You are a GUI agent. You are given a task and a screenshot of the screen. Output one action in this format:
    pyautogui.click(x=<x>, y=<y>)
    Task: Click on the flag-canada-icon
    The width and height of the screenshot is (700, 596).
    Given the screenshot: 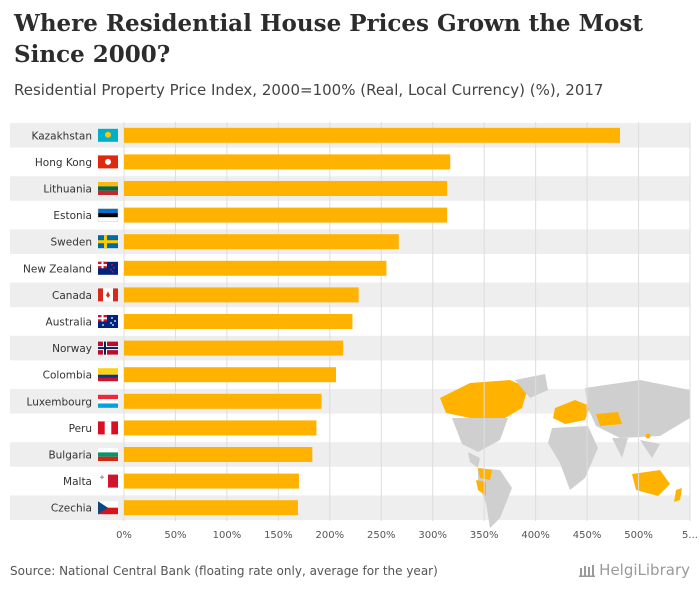 What is the action you would take?
    pyautogui.click(x=108, y=295)
    